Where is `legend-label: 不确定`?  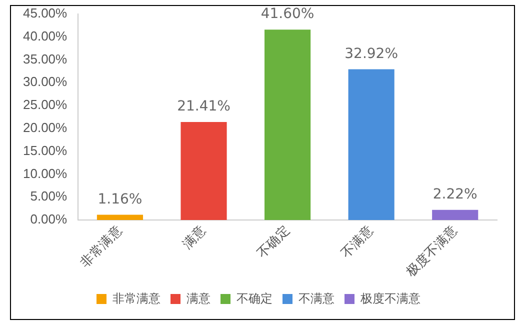 legend-label: 不确定 is located at coordinates (254, 298).